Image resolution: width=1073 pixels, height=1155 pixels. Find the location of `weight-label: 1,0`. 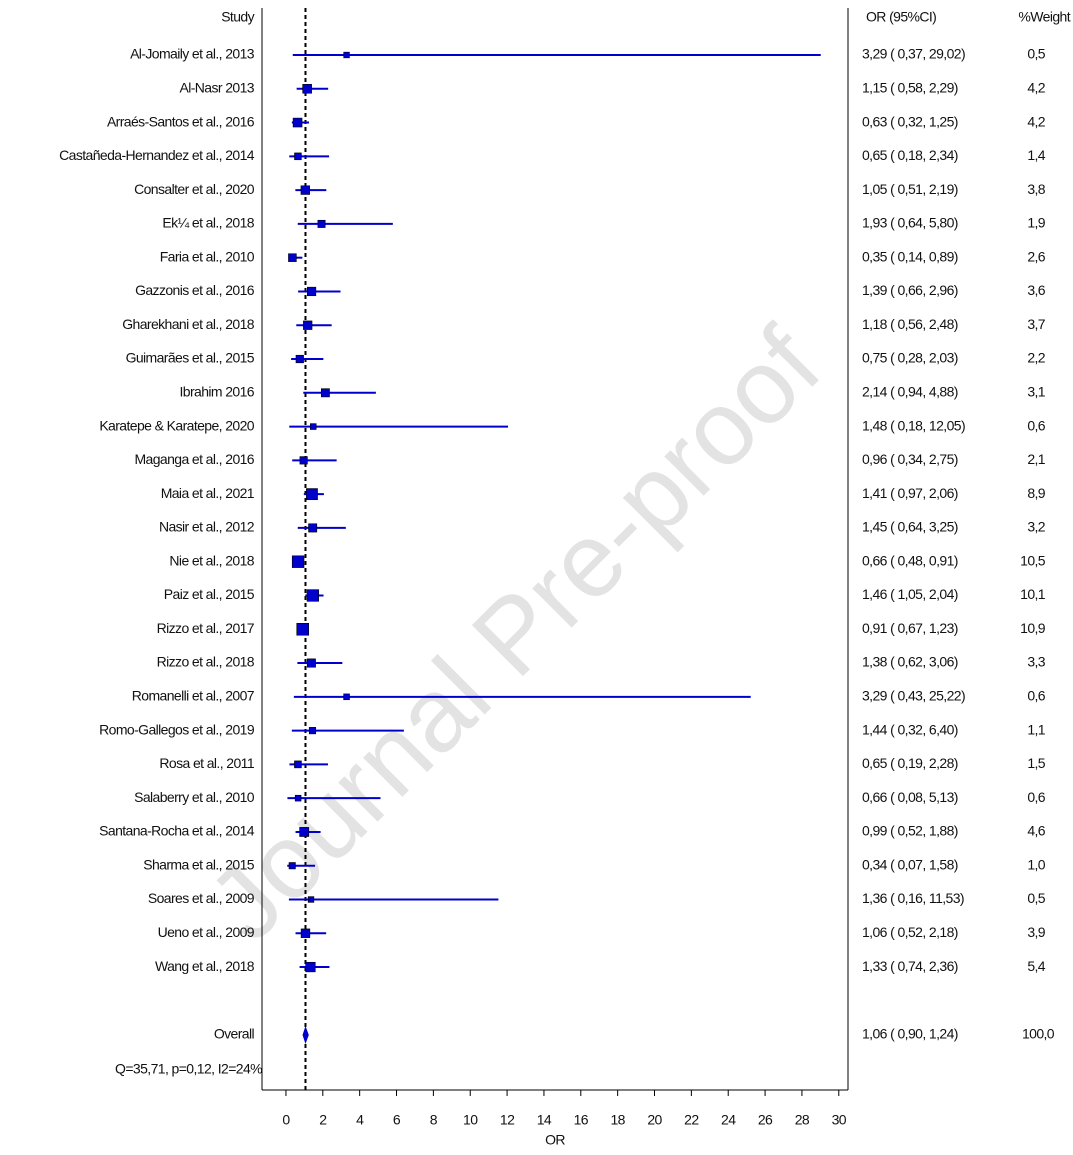

weight-label: 1,0 is located at coordinates (1036, 864).